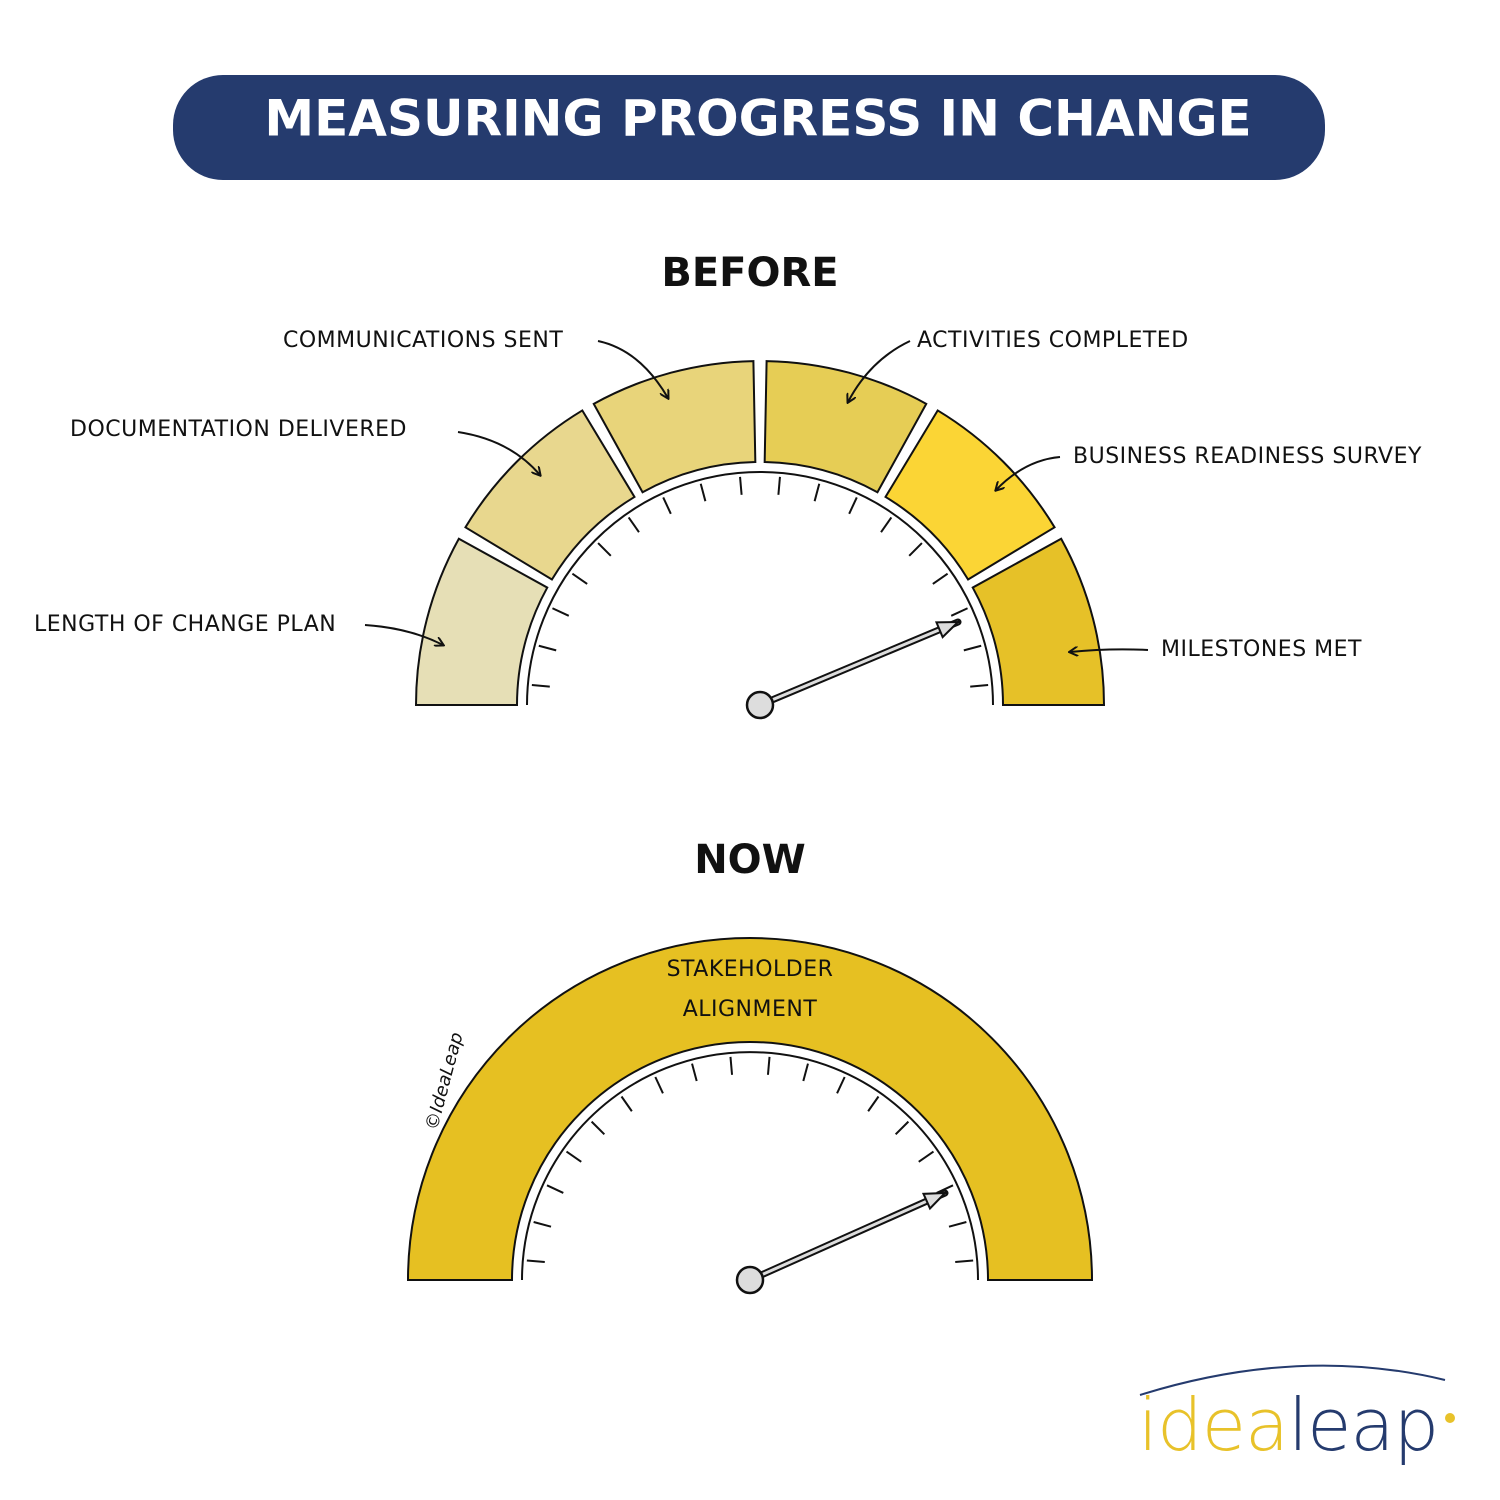  Describe the element at coordinates (238, 429) in the screenshot. I see `segment-label: DOCUMENTATION DELIVERED` at that location.